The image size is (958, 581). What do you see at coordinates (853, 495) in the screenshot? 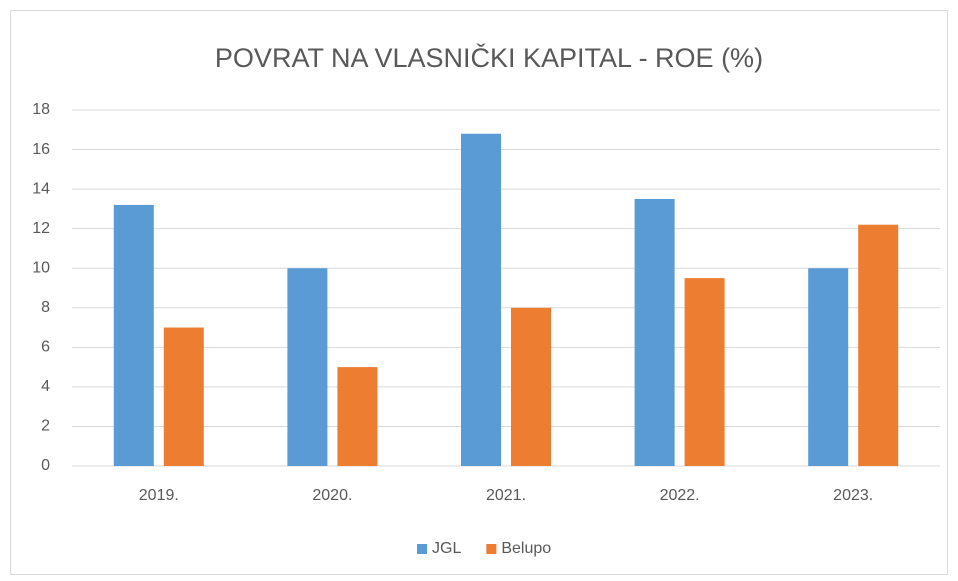
I see `x-tick-label: 2023.` at bounding box center [853, 495].